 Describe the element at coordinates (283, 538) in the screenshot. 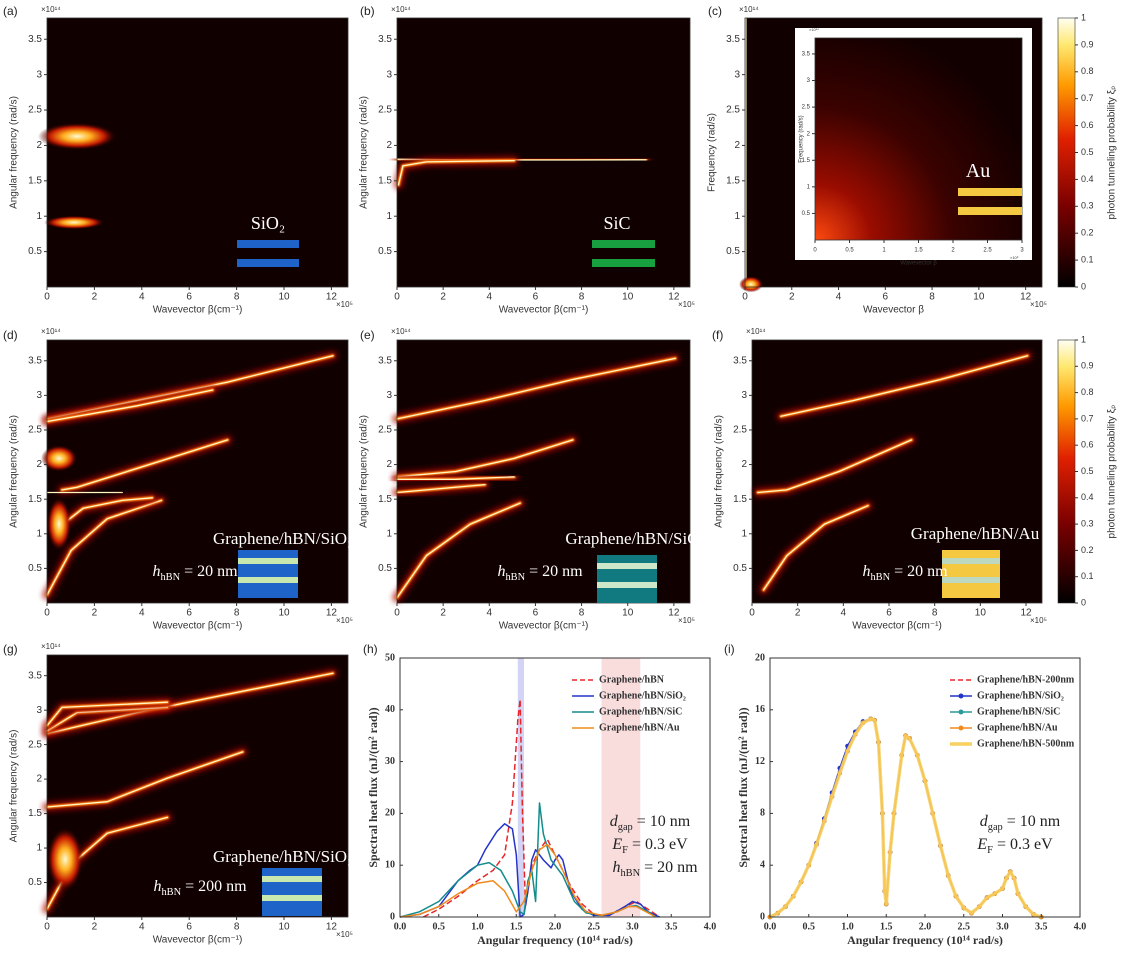

I see `annotation-text: Graphene/hBN/SiO₂` at that location.